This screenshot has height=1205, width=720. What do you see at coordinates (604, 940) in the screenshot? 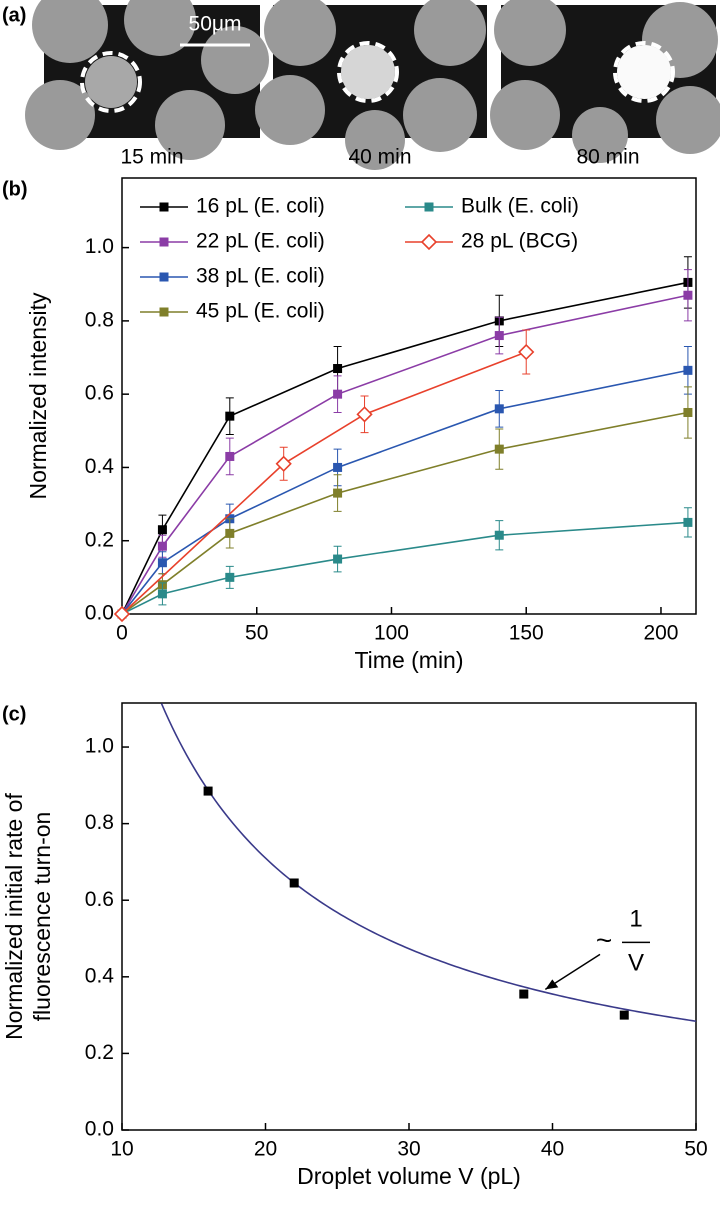
I see `annotation: ~` at bounding box center [604, 940].